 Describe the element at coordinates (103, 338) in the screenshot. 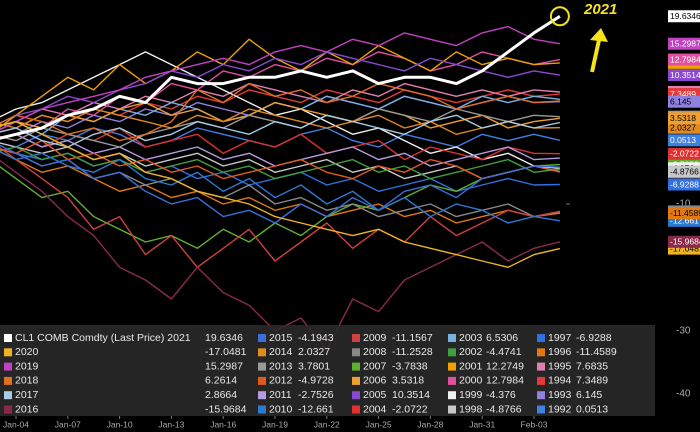

I see `legend-label: CL1 COMB Comdty (Last Price) 2021` at that location.